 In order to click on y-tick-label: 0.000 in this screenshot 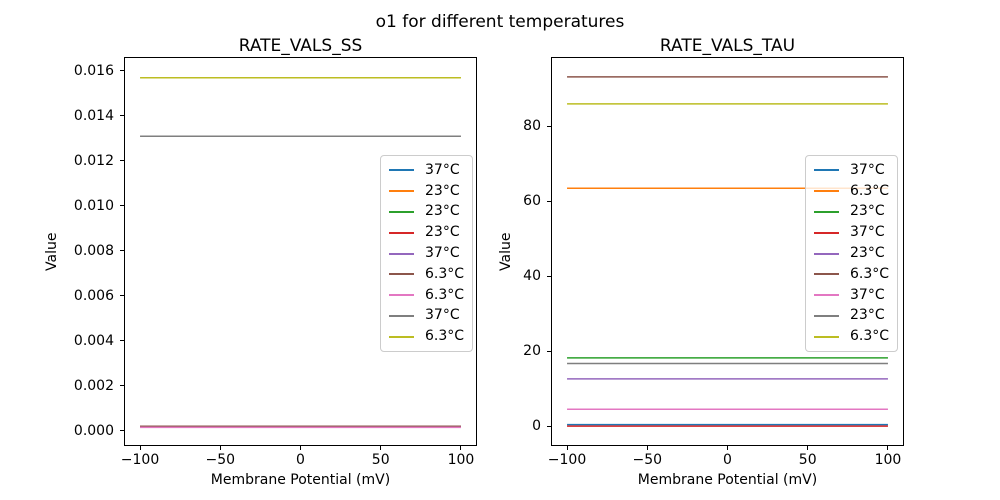, I will do `click(93, 430)`.